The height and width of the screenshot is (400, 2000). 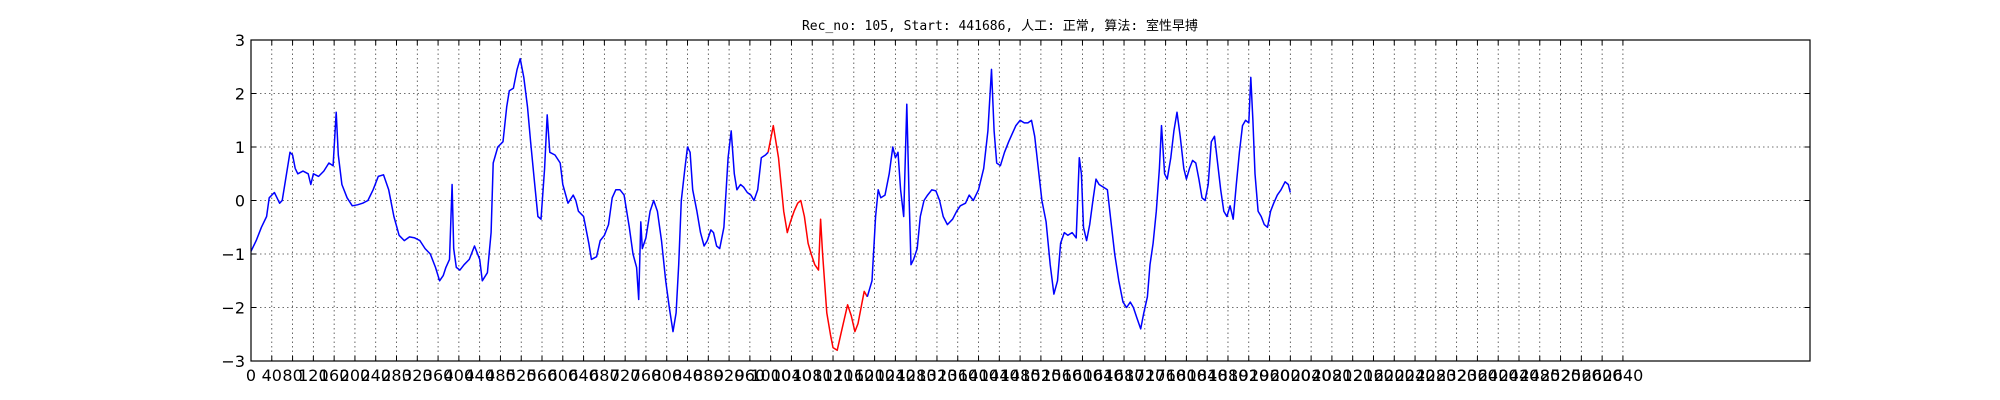 I want to click on x-tick-label: 720, so click(x=625, y=375).